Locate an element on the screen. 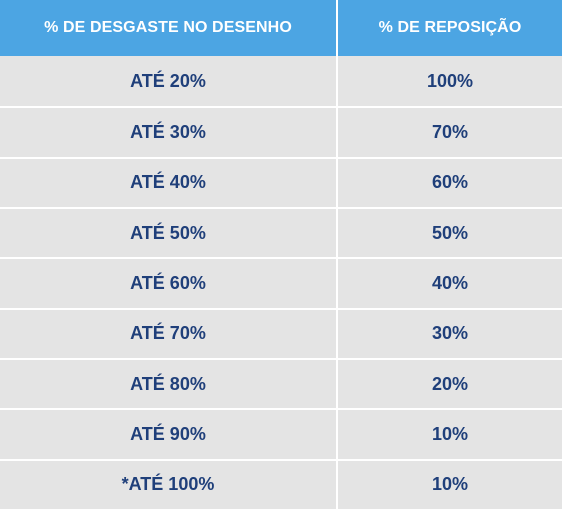  wear-cell: ATÉ 70% is located at coordinates (168, 333).